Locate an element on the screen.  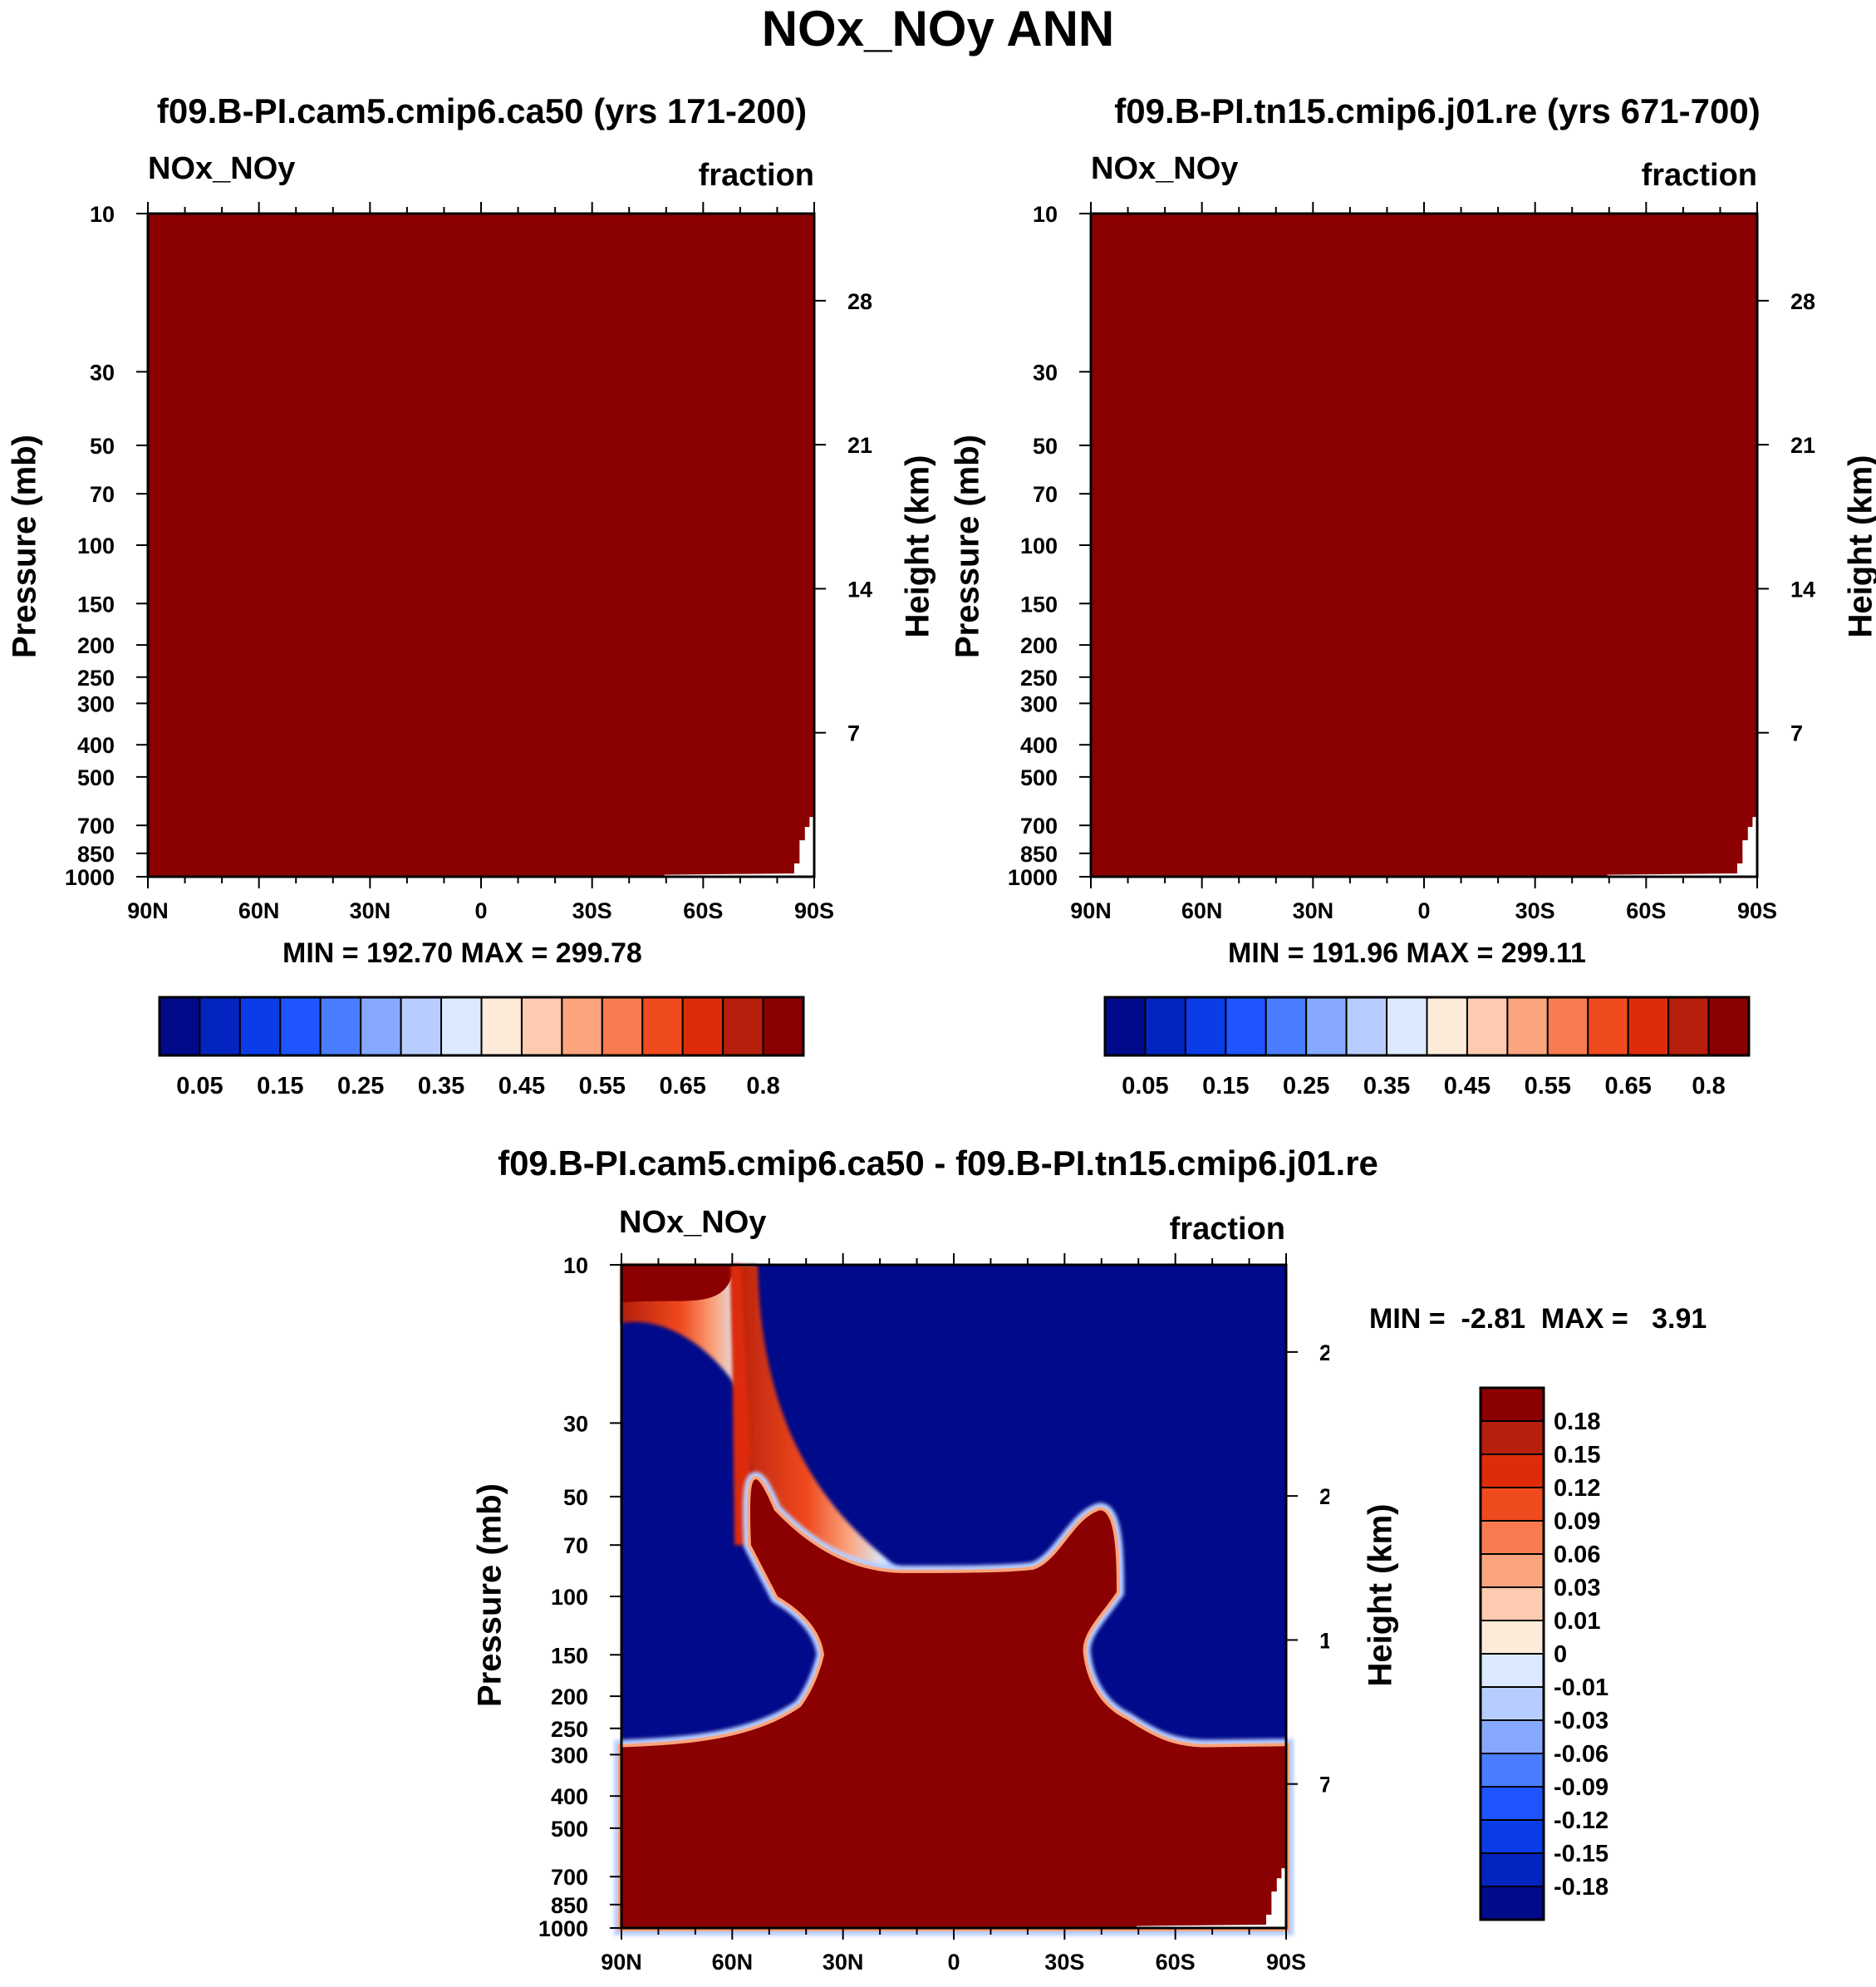
panel2-ytick-right-label: 21 is located at coordinates (1802, 445).